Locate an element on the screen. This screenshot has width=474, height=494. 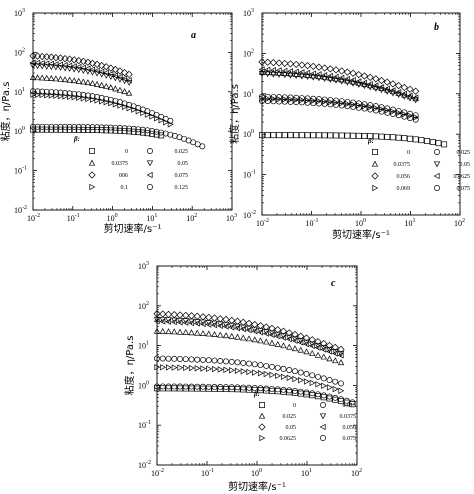
x-tick-label: 10-1 is located at coordinates (73, 218).